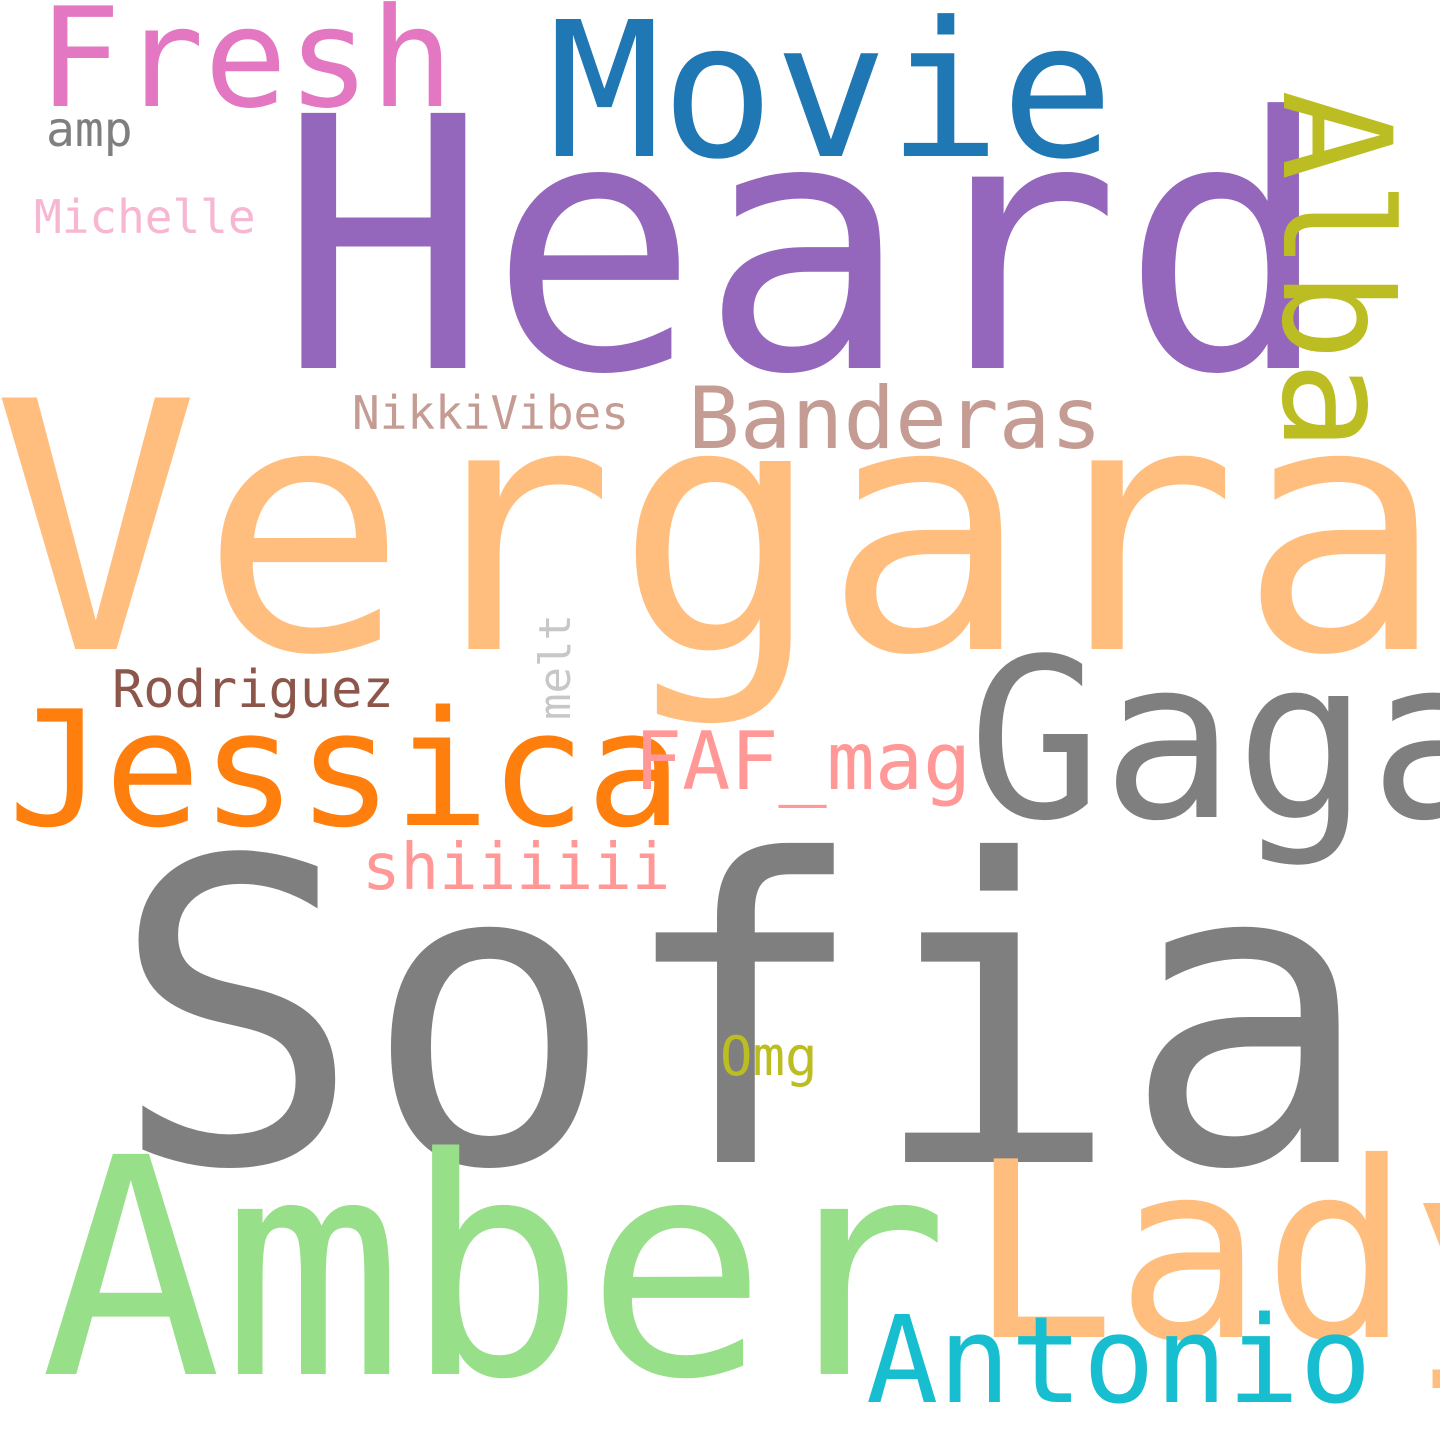 This screenshot has height=1440, width=1440. What do you see at coordinates (831, 100) in the screenshot?
I see `word-movie: Movie` at bounding box center [831, 100].